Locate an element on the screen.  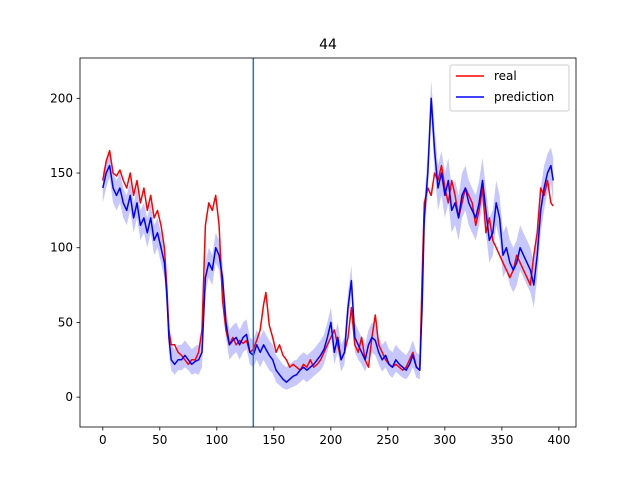
y-tick-label: 50 is located at coordinates (65, 322).